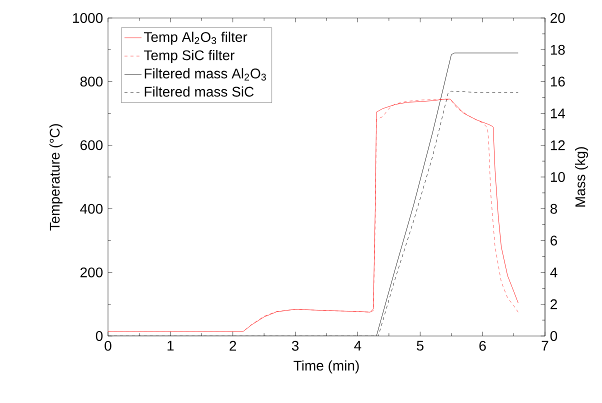  I want to click on x-tick-label: 0, so click(108, 345).